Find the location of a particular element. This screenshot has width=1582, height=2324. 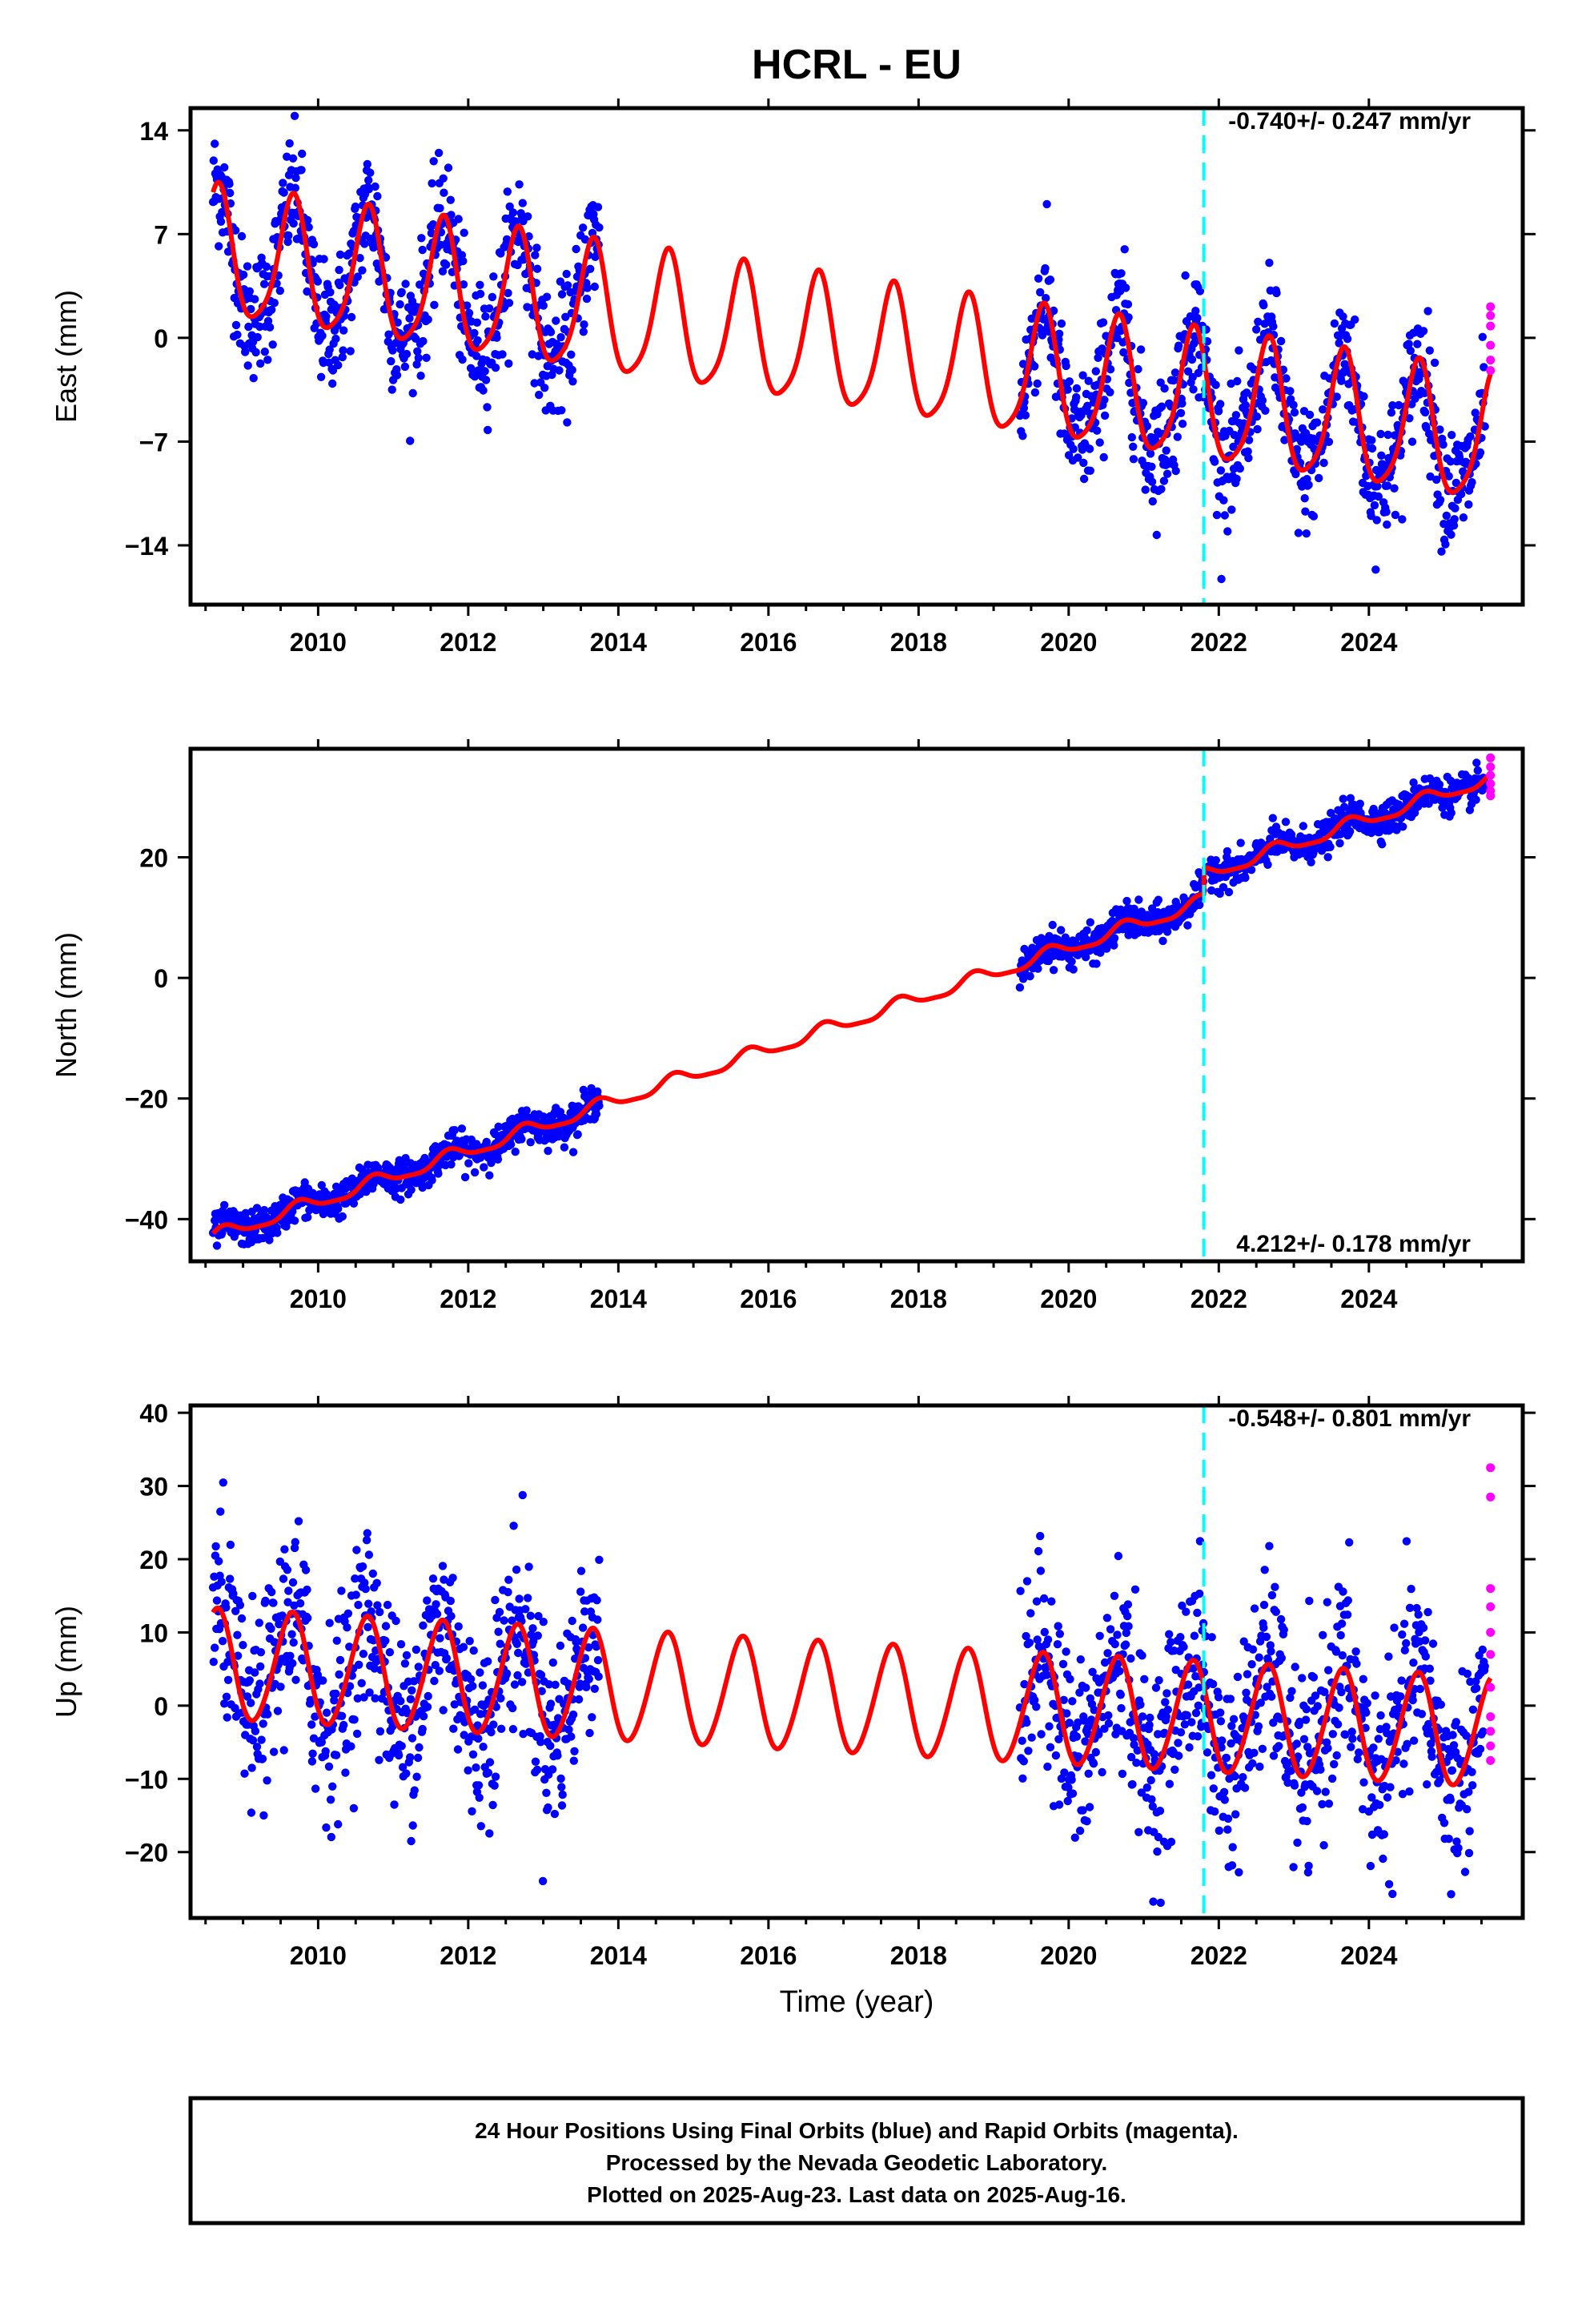

east-y-tick-label: 0 is located at coordinates (161, 338).